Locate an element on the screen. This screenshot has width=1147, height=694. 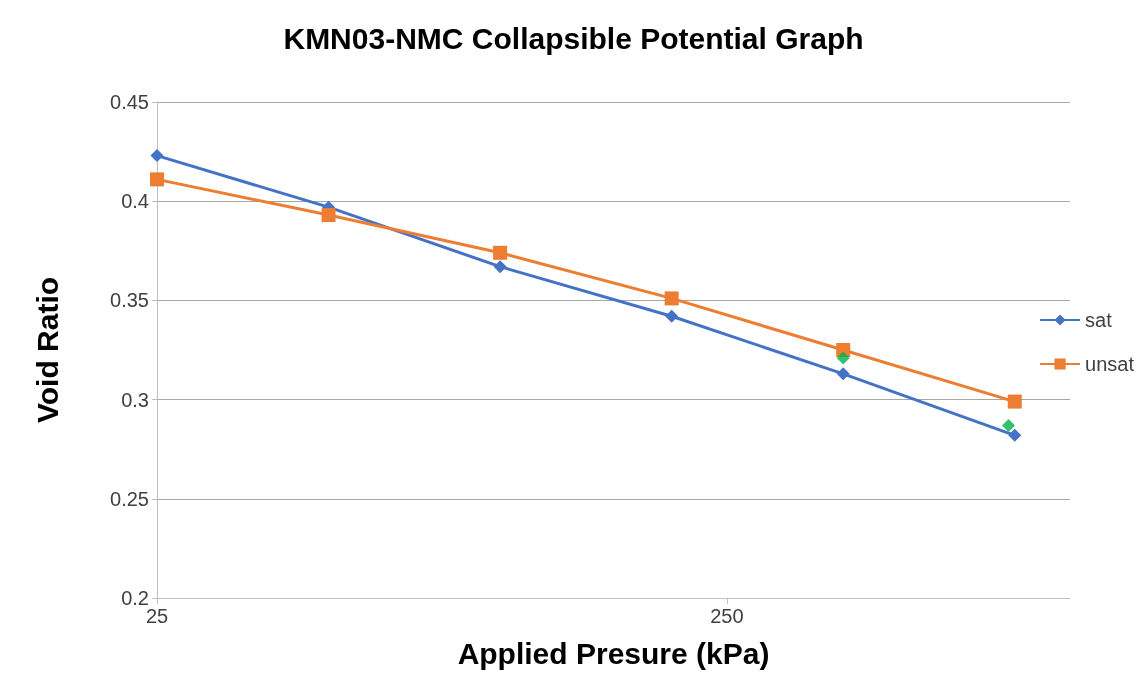
y-axis-title: Void Ratio is located at coordinates (47, 350).